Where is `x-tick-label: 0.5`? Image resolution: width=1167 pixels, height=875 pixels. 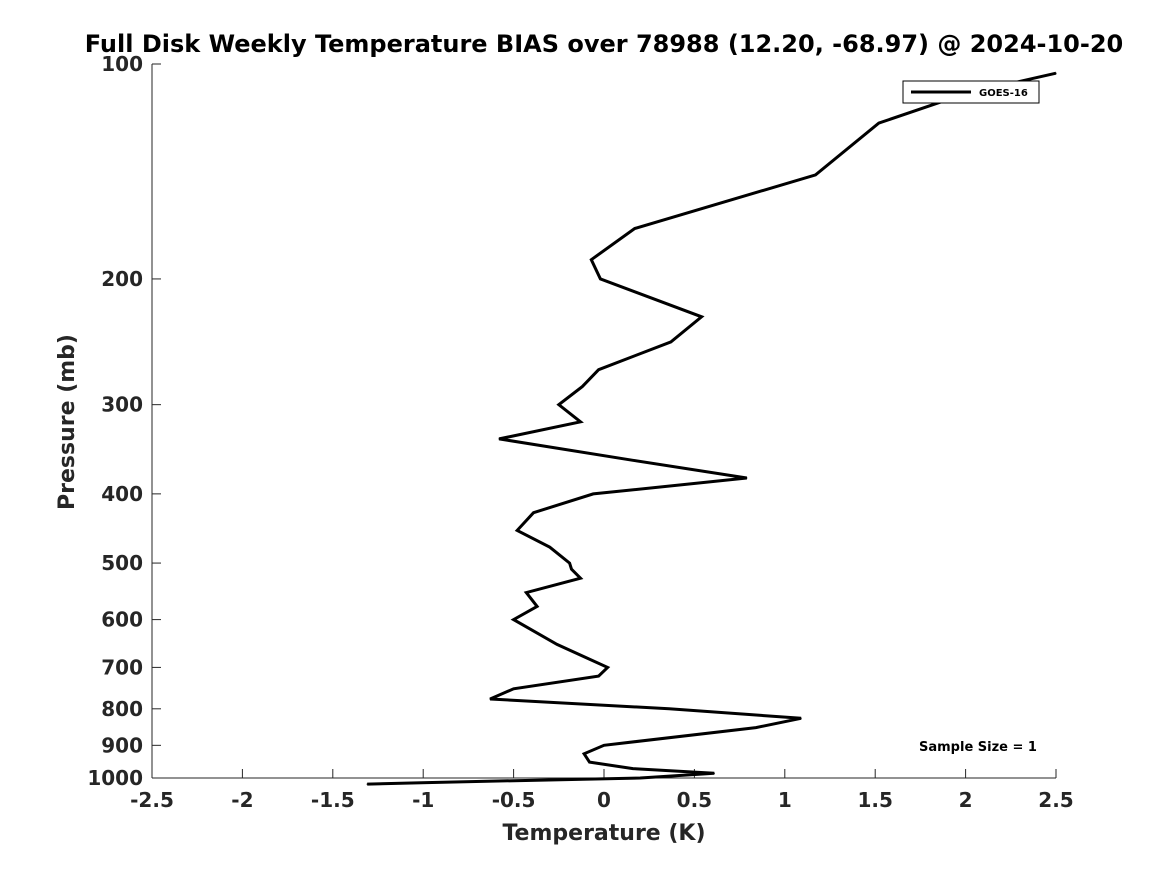
x-tick-label: 0.5 is located at coordinates (694, 800).